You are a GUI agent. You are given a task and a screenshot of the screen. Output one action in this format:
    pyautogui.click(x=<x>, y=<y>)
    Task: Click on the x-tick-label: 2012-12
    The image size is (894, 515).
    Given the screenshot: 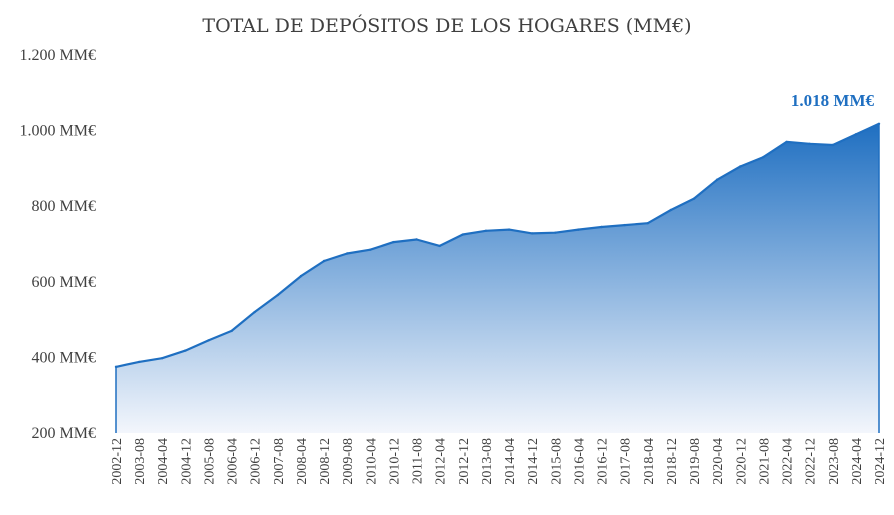 What is the action you would take?
    pyautogui.click(x=464, y=461)
    